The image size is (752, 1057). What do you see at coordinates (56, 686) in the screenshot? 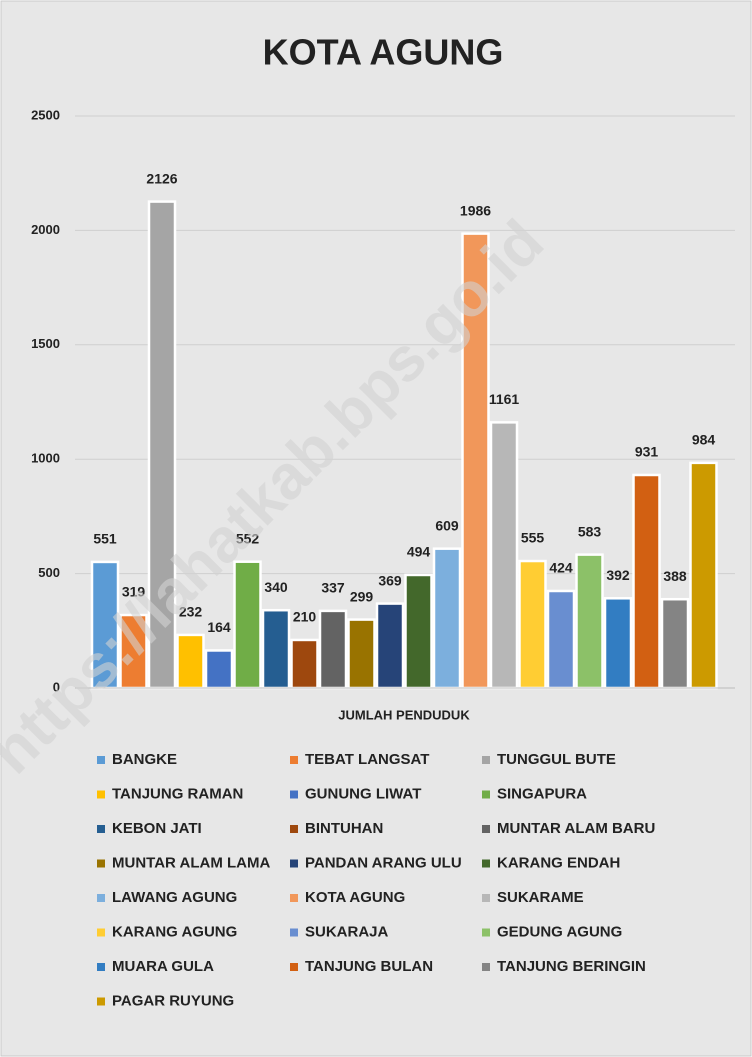
I see `y-tick-label: 0` at bounding box center [56, 686].